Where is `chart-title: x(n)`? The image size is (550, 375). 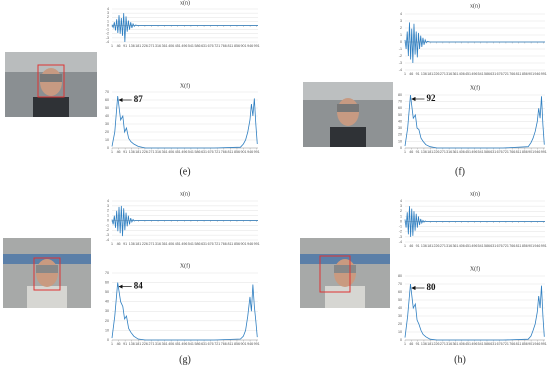 chart-title: x(n) is located at coordinates (475, 5).